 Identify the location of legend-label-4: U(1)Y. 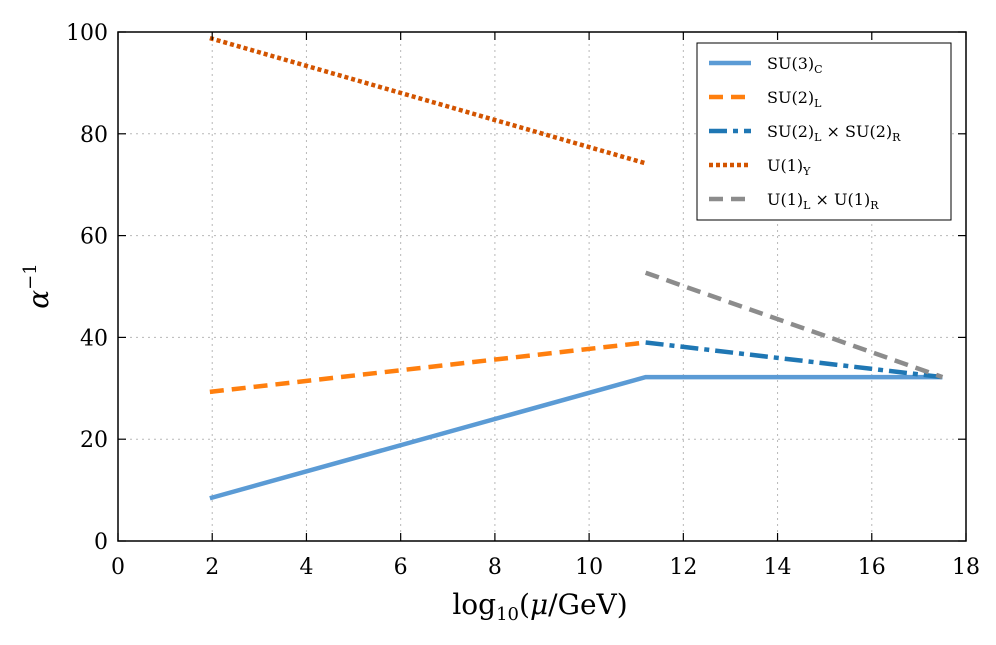
(789, 167).